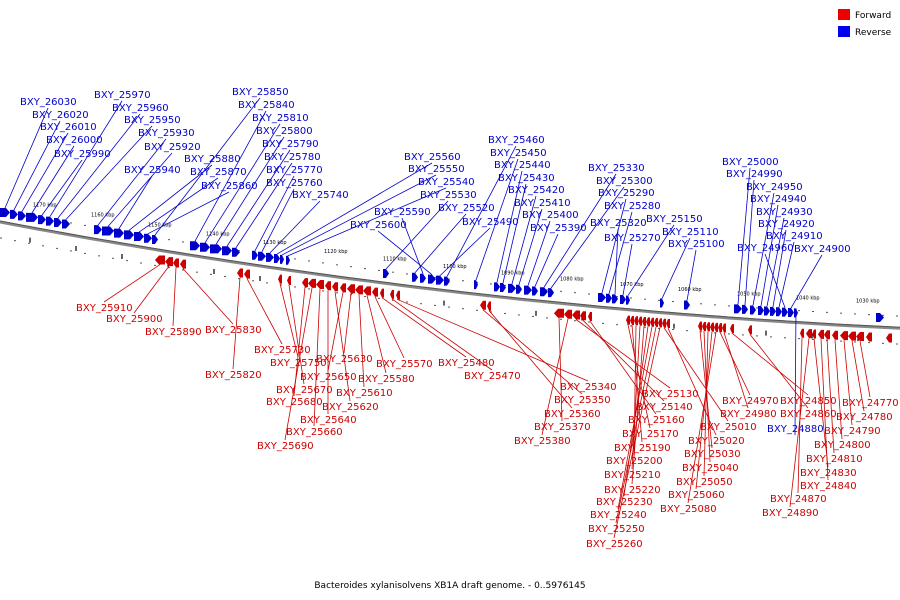  What do you see at coordinates (282, 350) in the screenshot?
I see `forward-gene-label: BXY_25730` at bounding box center [282, 350].